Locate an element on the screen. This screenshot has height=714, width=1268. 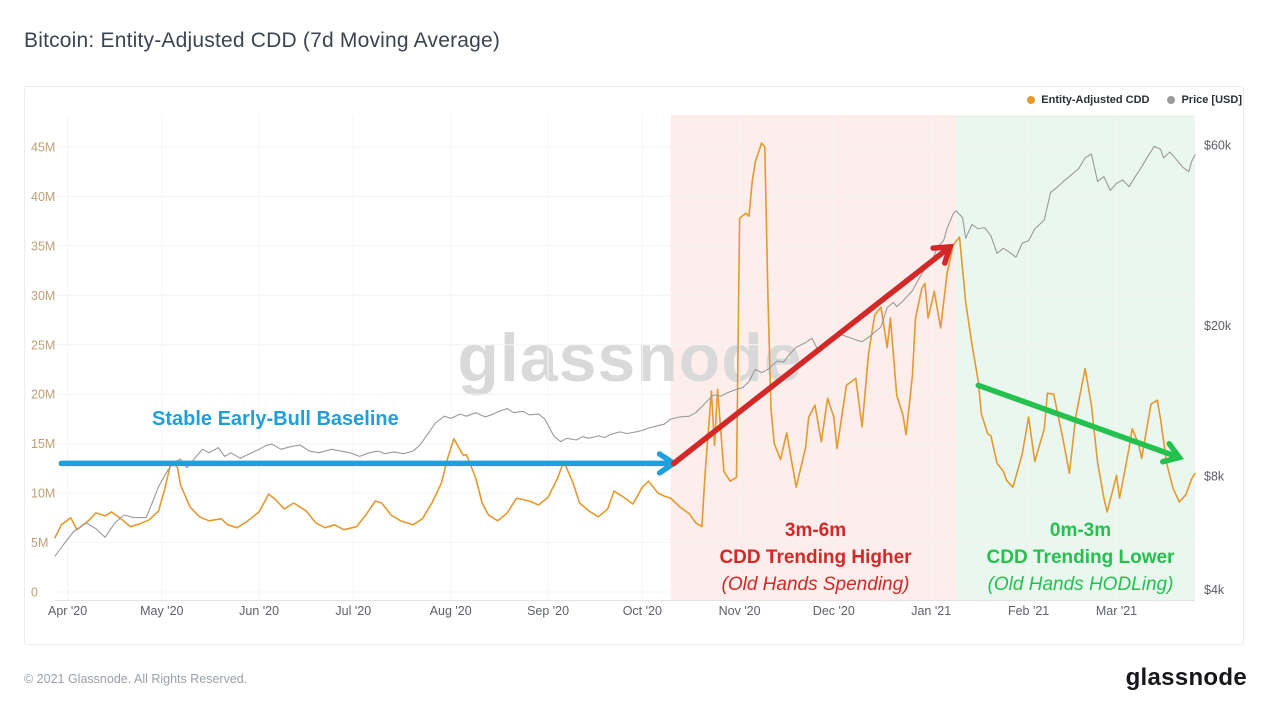
y-axis-left-label: 20M is located at coordinates (43, 395).